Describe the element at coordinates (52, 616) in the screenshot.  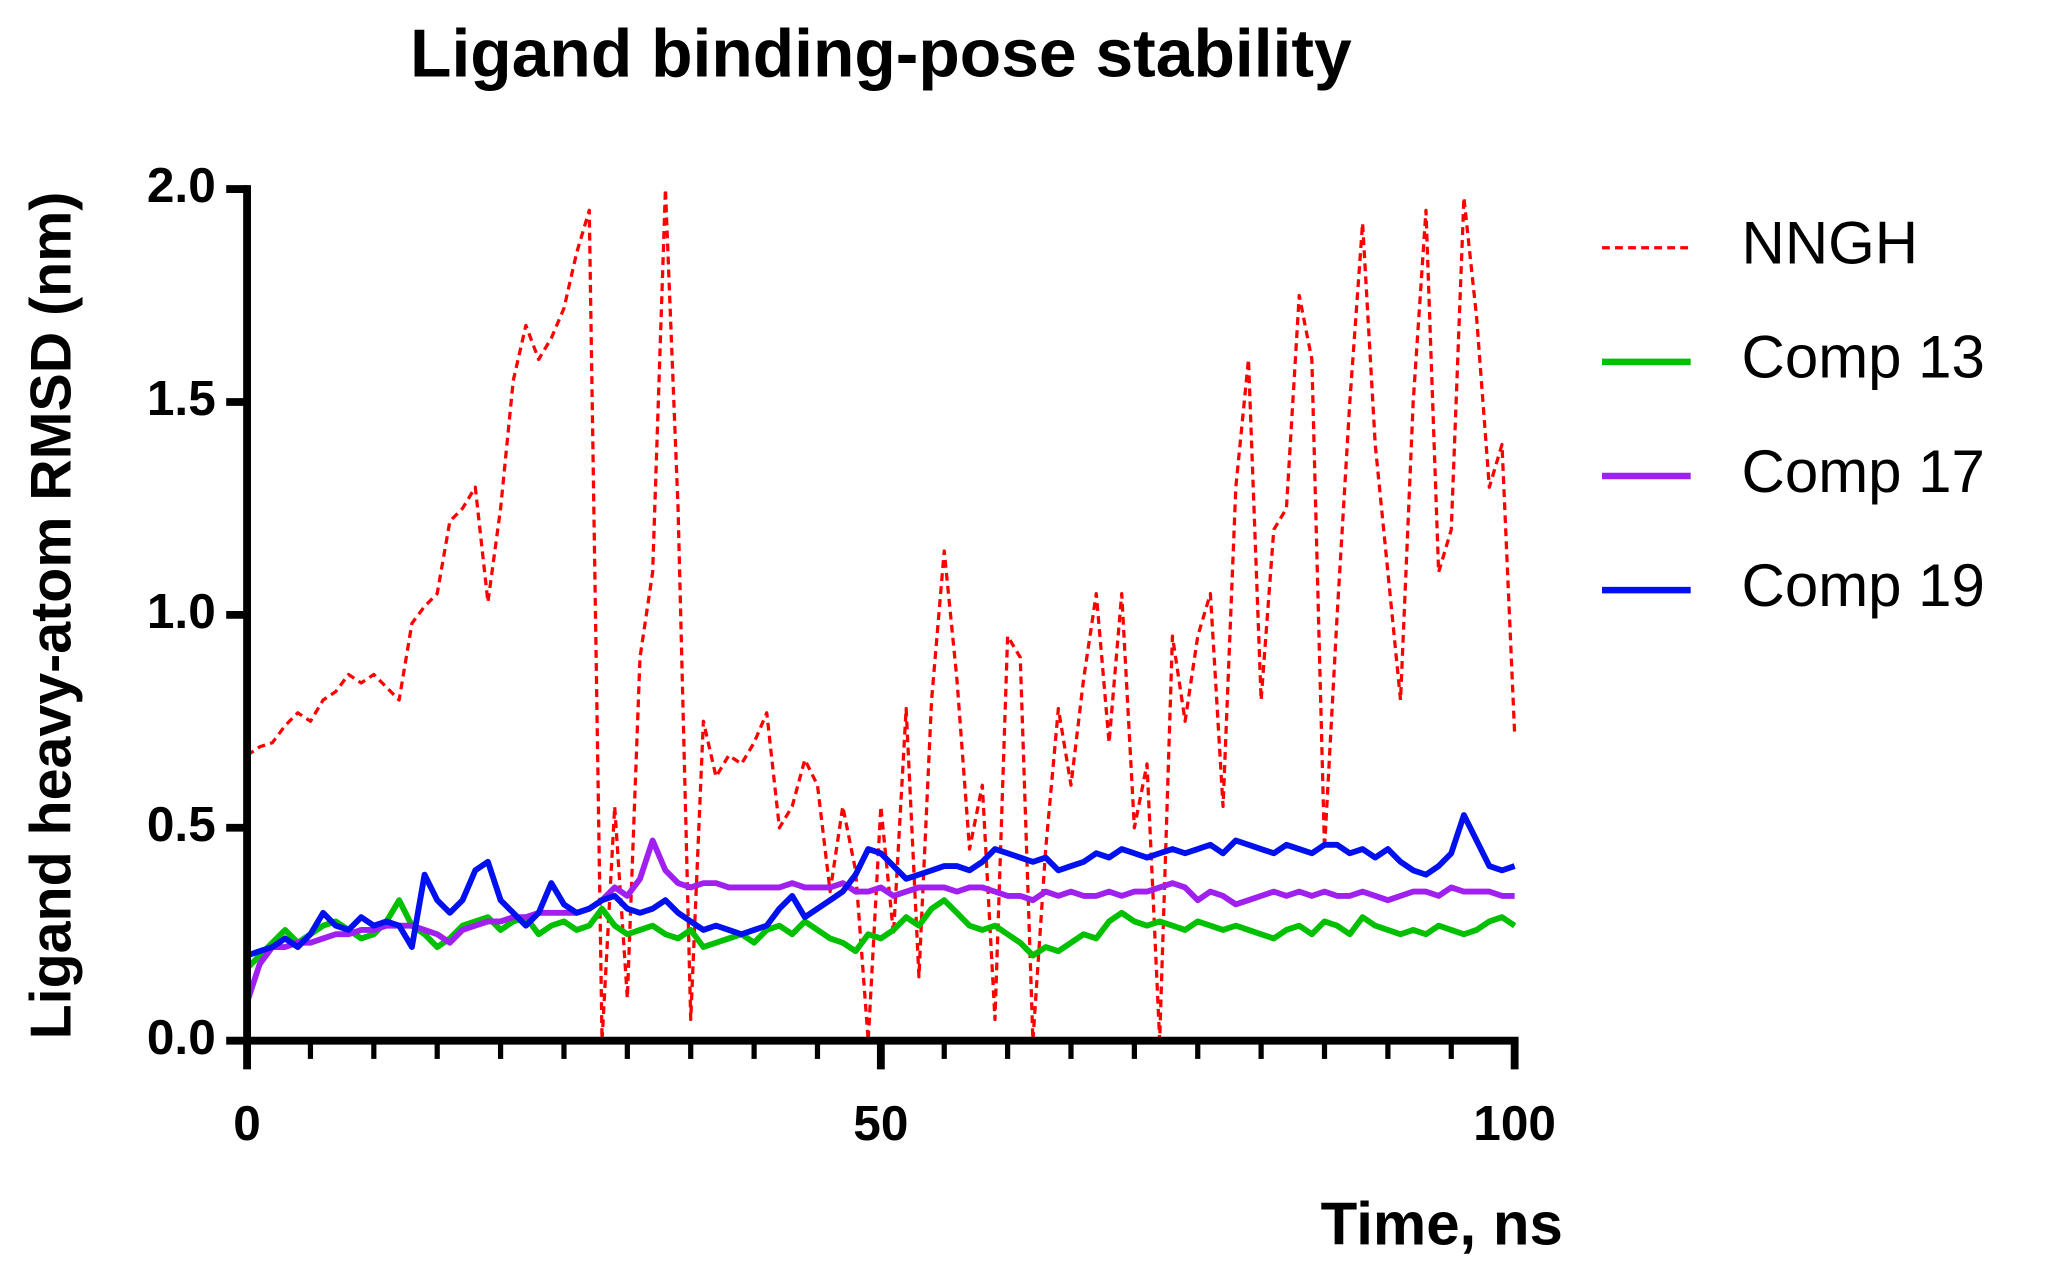
I see `y-axis-label: Ligand heavy-atom RMSD (nm)` at that location.